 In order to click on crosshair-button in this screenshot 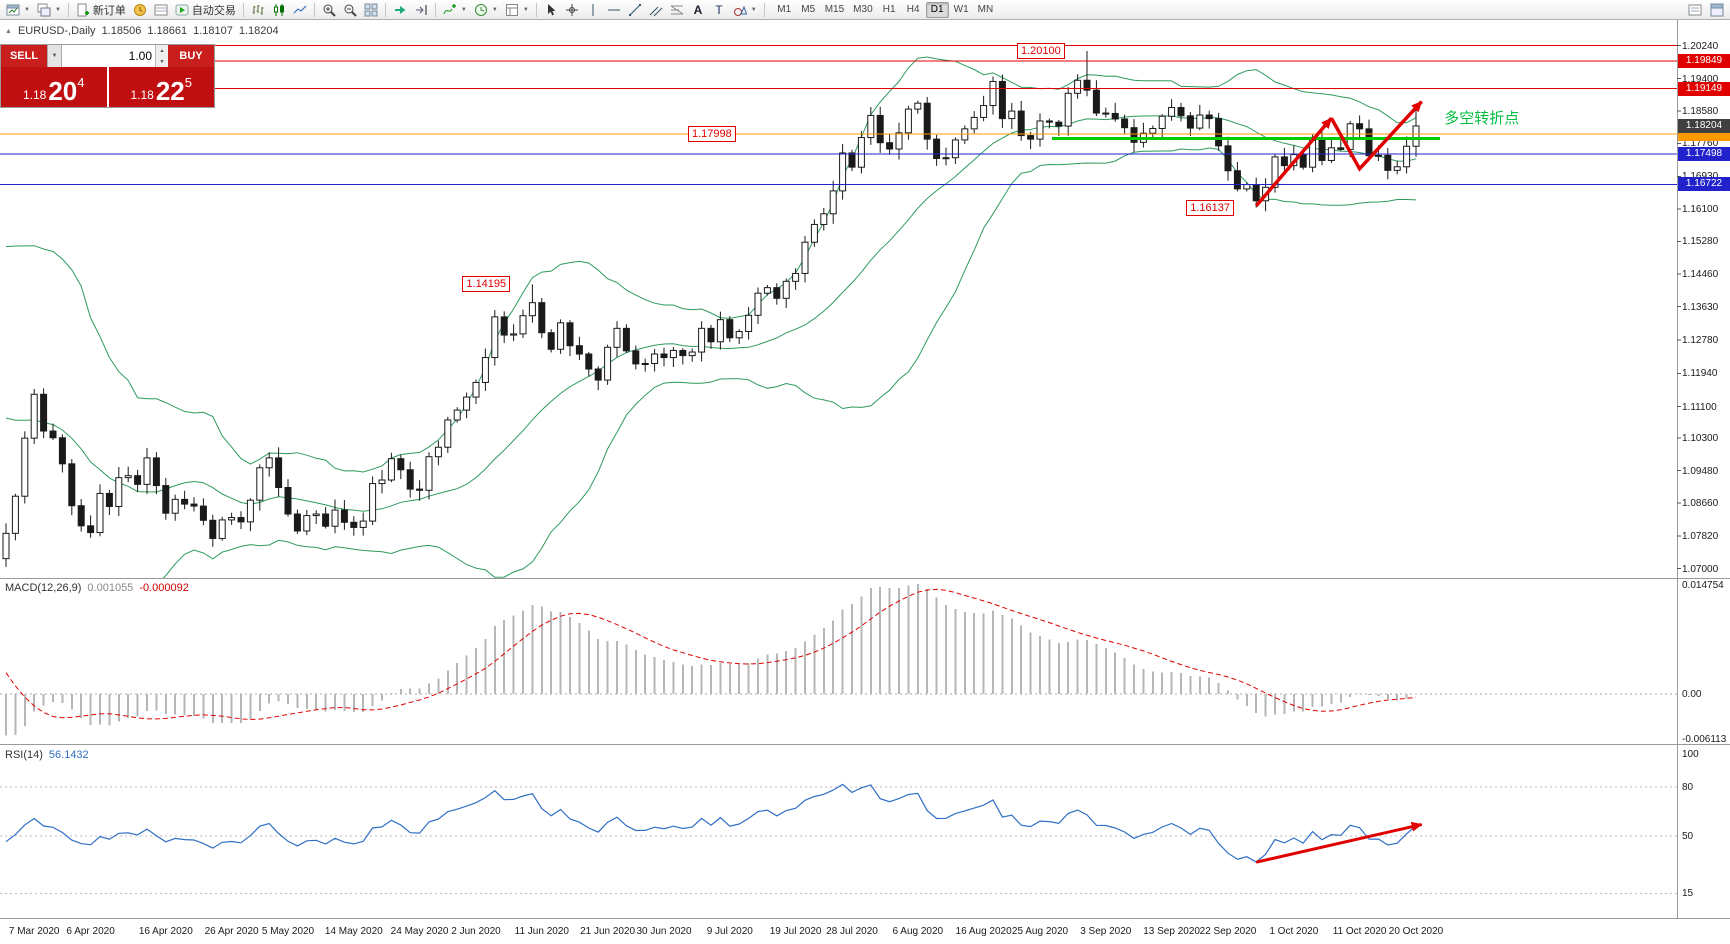, I will do `click(572, 9)`.